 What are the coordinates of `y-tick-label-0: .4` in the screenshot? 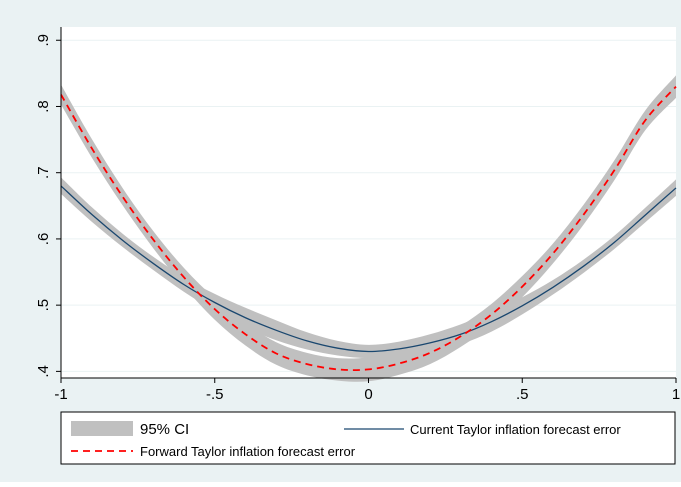 It's located at (43, 371).